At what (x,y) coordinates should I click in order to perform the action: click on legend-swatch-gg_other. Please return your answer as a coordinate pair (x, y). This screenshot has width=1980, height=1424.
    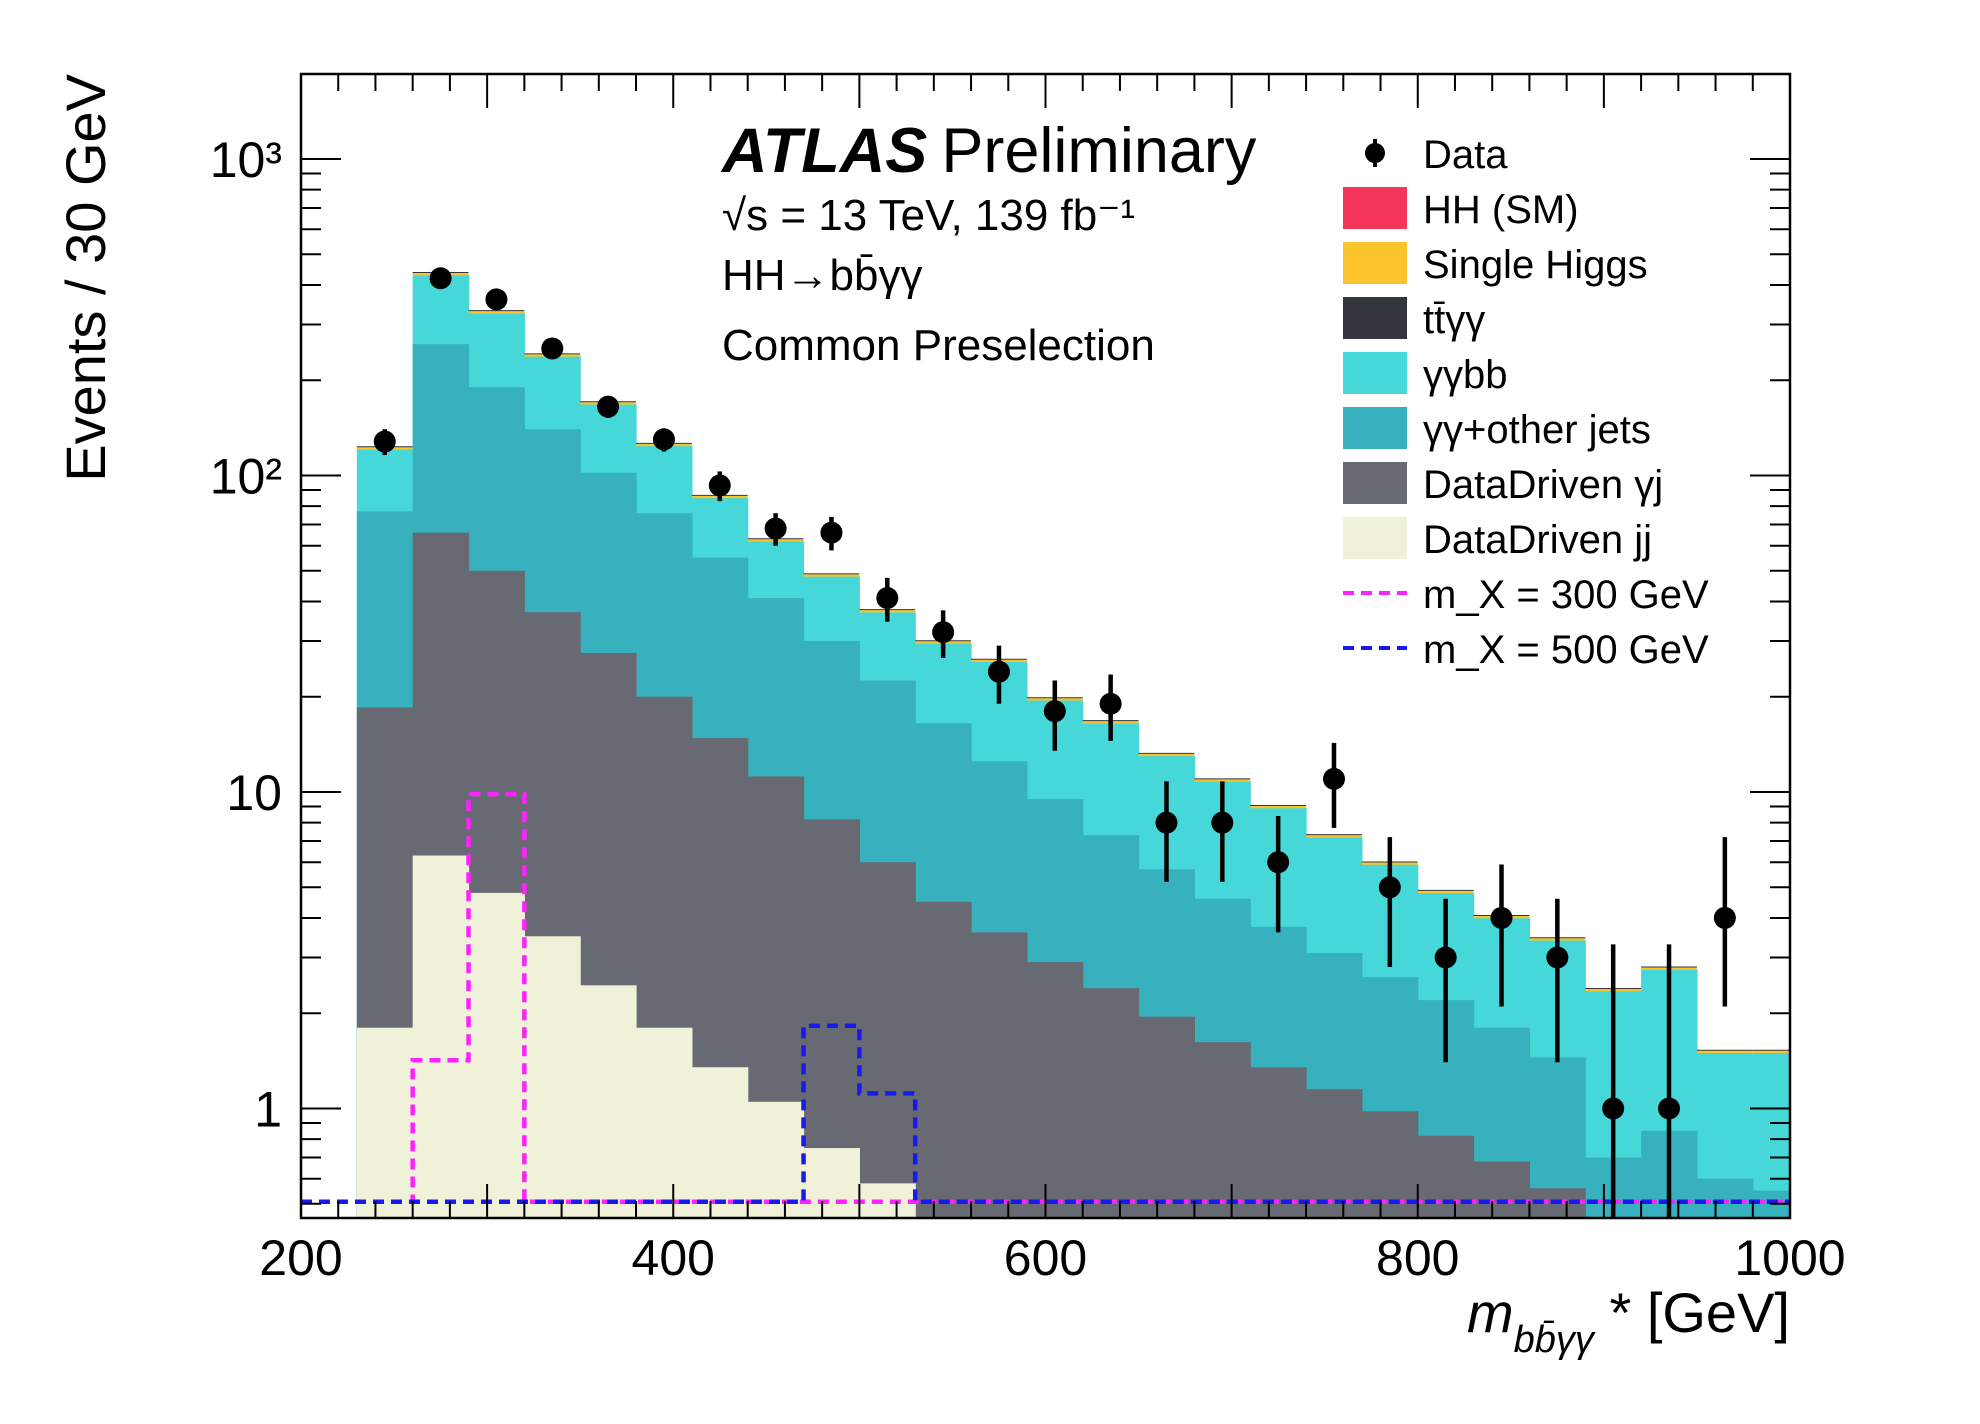
    Looking at the image, I should click on (1375, 428).